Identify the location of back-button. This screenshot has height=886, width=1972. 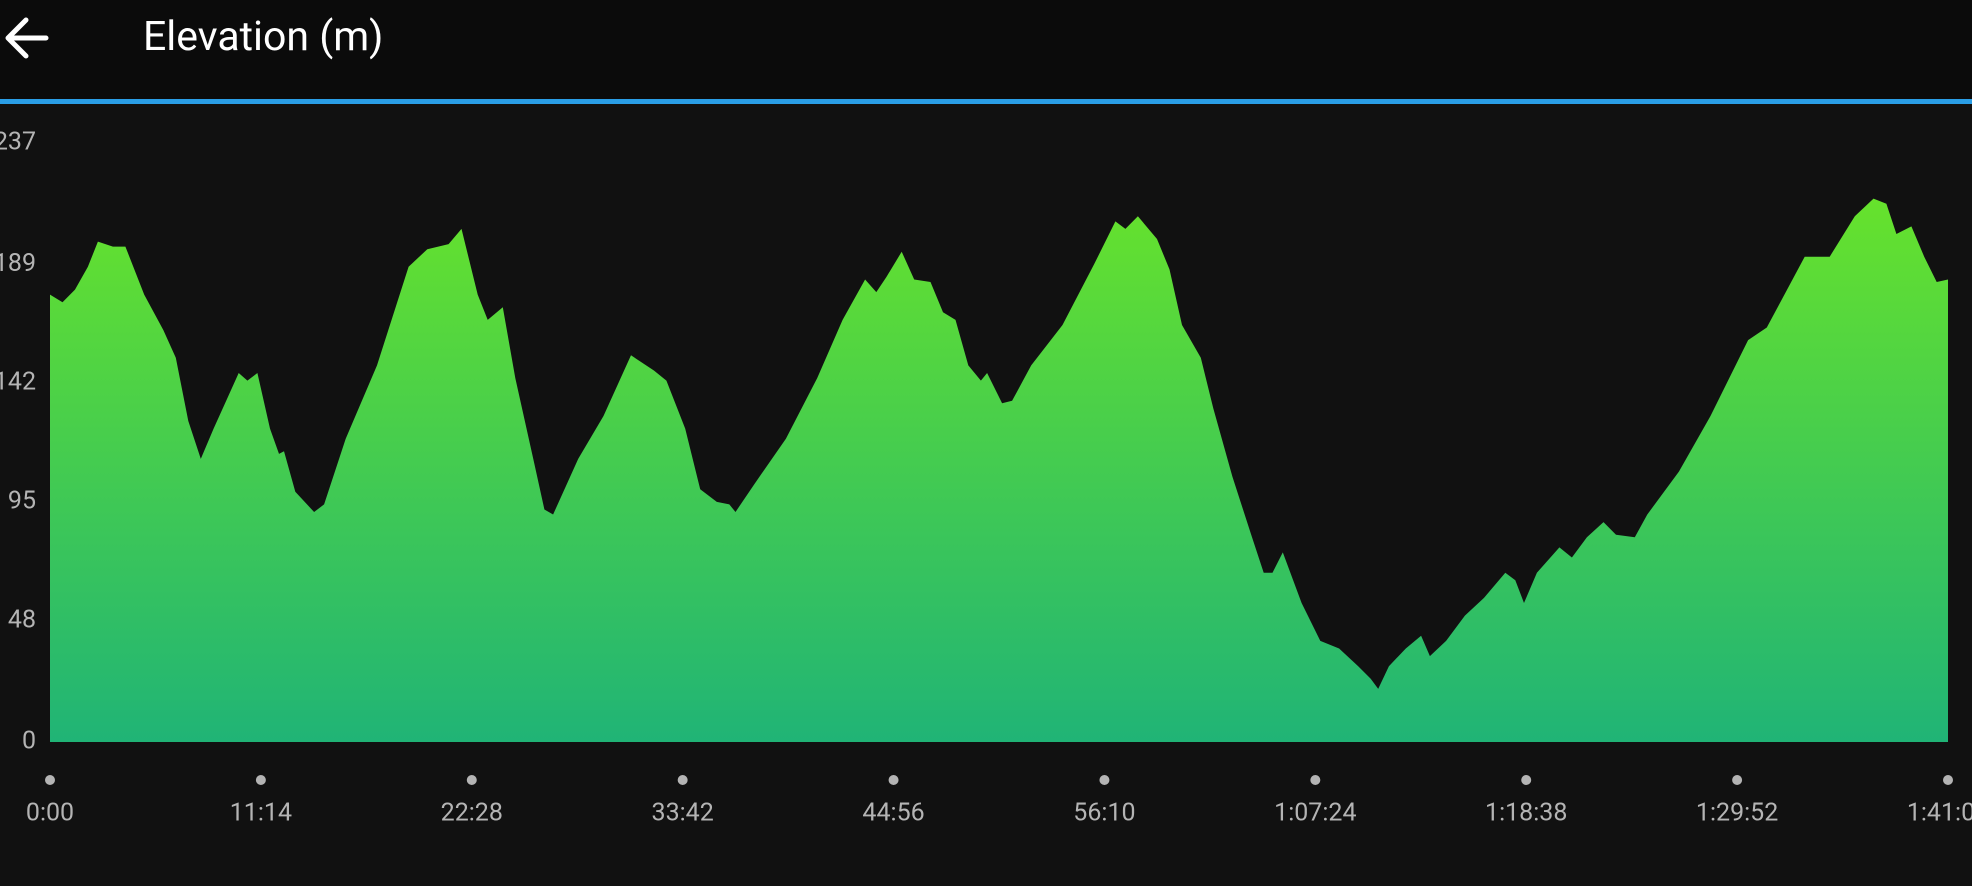
(30, 40).